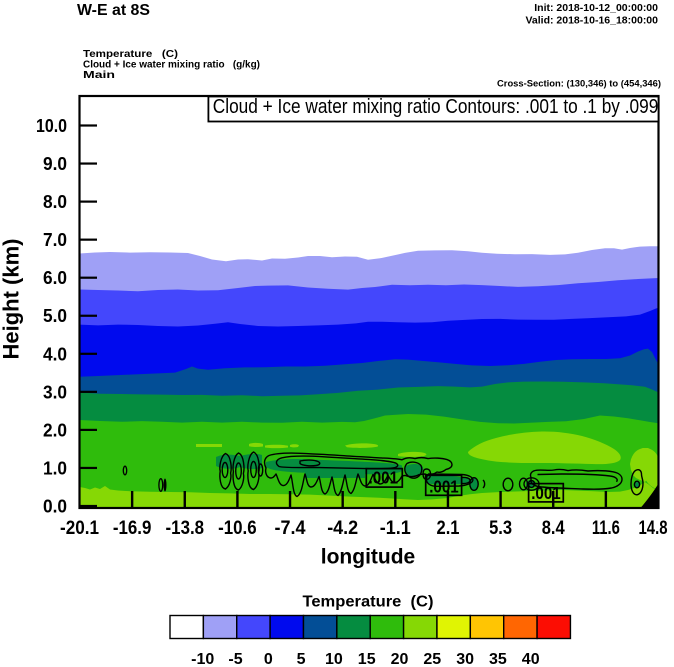  Describe the element at coordinates (591, 21) in the screenshot. I see `svg-text: Valid: 2018-10-16_18:00:00` at that location.